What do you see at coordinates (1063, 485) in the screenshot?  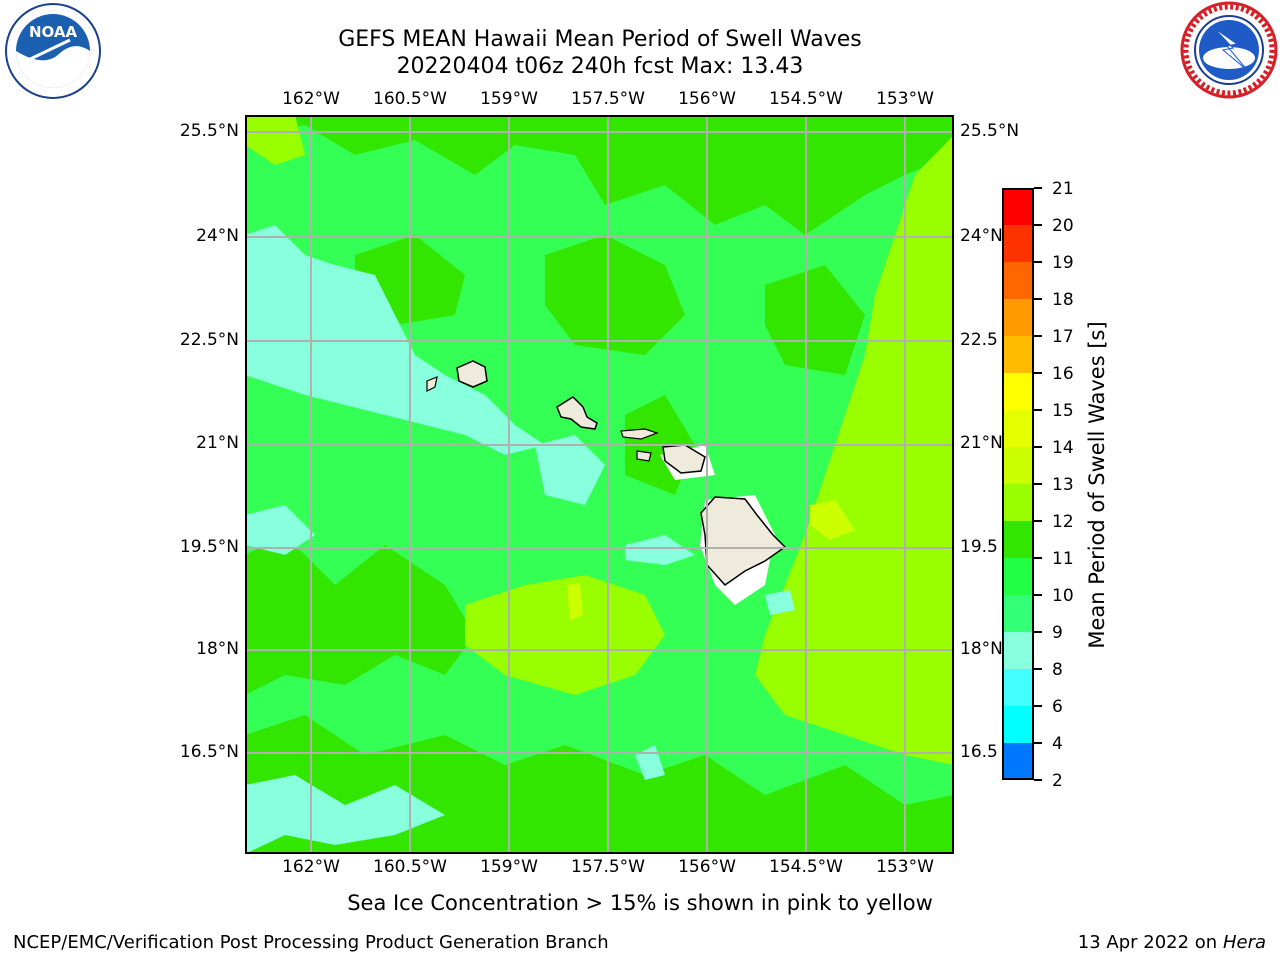 I see `colorbar-tick-label: 13` at bounding box center [1063, 485].